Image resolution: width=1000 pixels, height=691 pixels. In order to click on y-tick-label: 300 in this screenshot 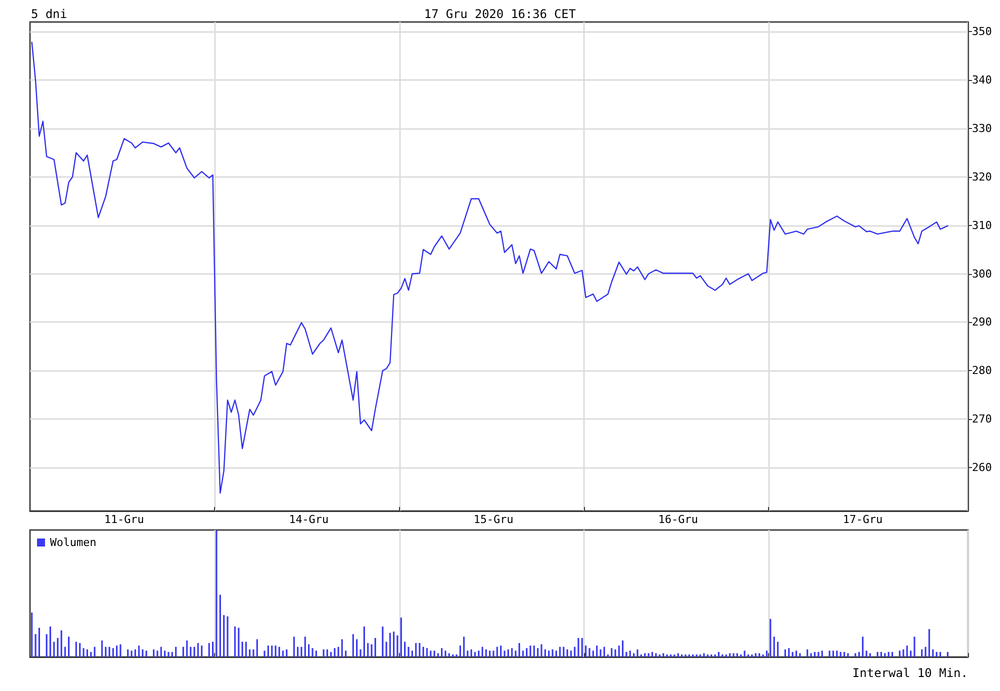, I will do `click(982, 273)`.